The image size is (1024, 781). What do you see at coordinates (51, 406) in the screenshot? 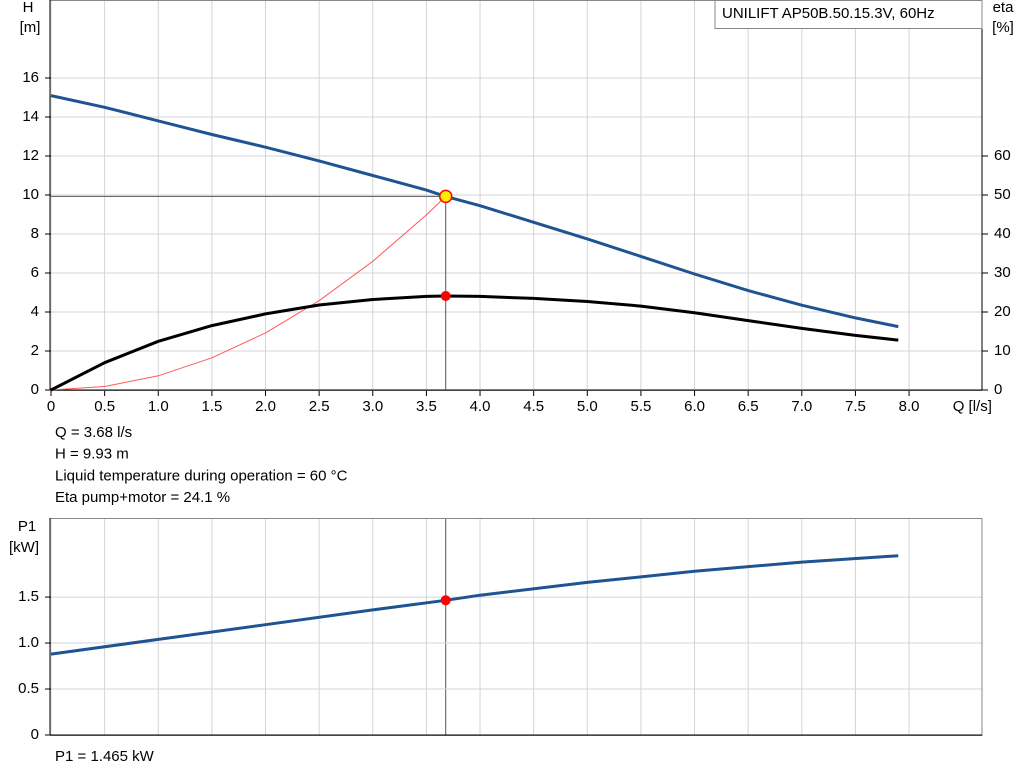
I see `x-tick-label: 0` at bounding box center [51, 406].